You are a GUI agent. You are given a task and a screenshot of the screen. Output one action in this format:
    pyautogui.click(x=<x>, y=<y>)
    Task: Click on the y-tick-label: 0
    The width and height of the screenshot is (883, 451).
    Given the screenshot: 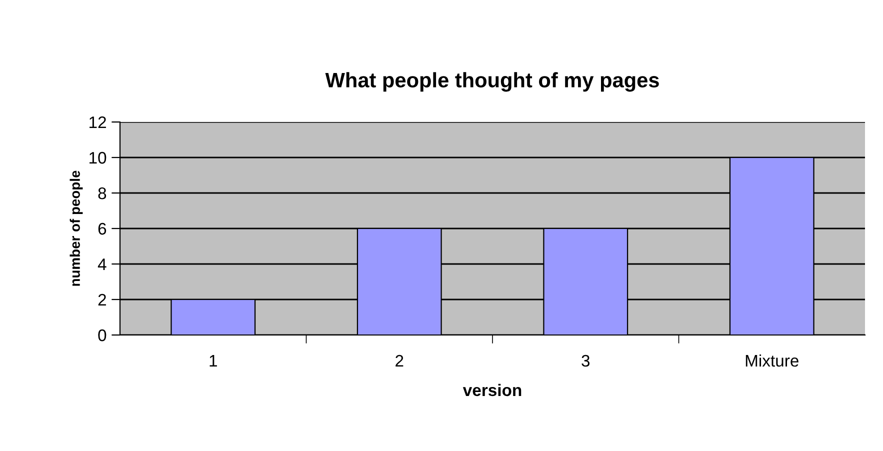 What is the action you would take?
    pyautogui.click(x=102, y=335)
    